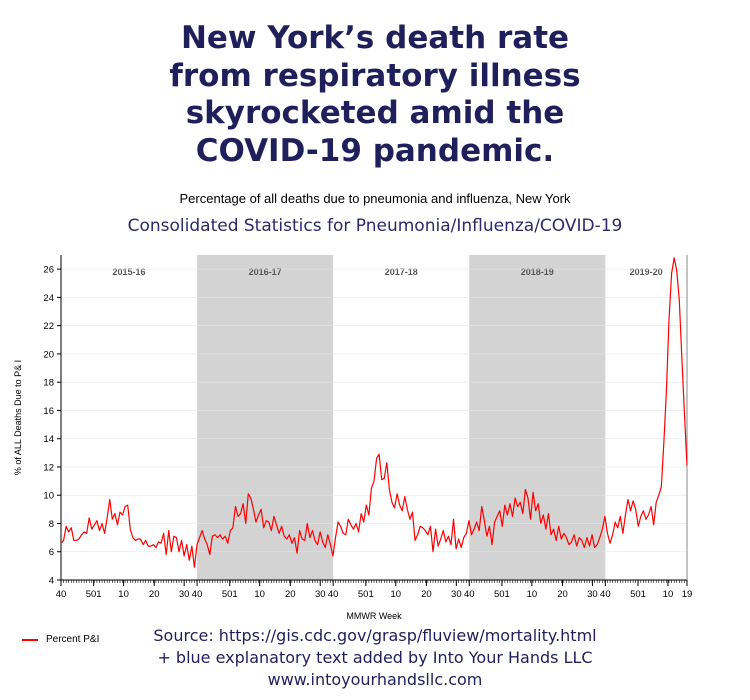 This screenshot has width=750, height=700. I want to click on headline-line-4: COVID-19 pandemic., so click(375, 150).